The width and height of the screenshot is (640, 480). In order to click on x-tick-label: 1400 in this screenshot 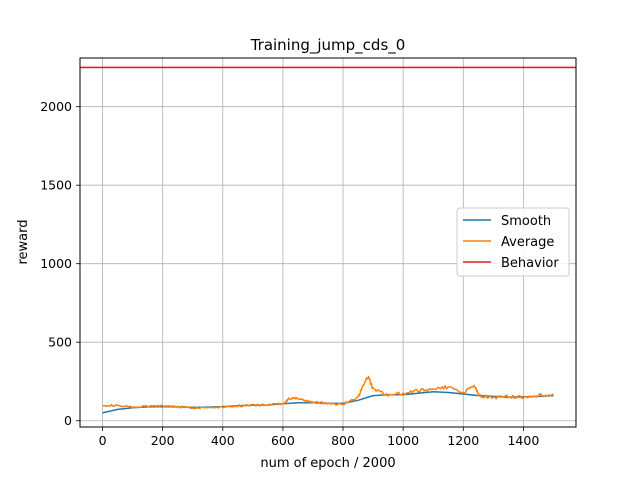, I will do `click(523, 440)`.